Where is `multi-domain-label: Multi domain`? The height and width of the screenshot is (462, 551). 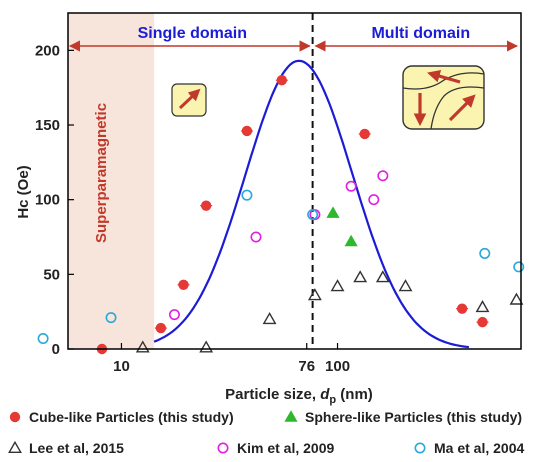
multi-domain-label: Multi domain is located at coordinates (420, 33).